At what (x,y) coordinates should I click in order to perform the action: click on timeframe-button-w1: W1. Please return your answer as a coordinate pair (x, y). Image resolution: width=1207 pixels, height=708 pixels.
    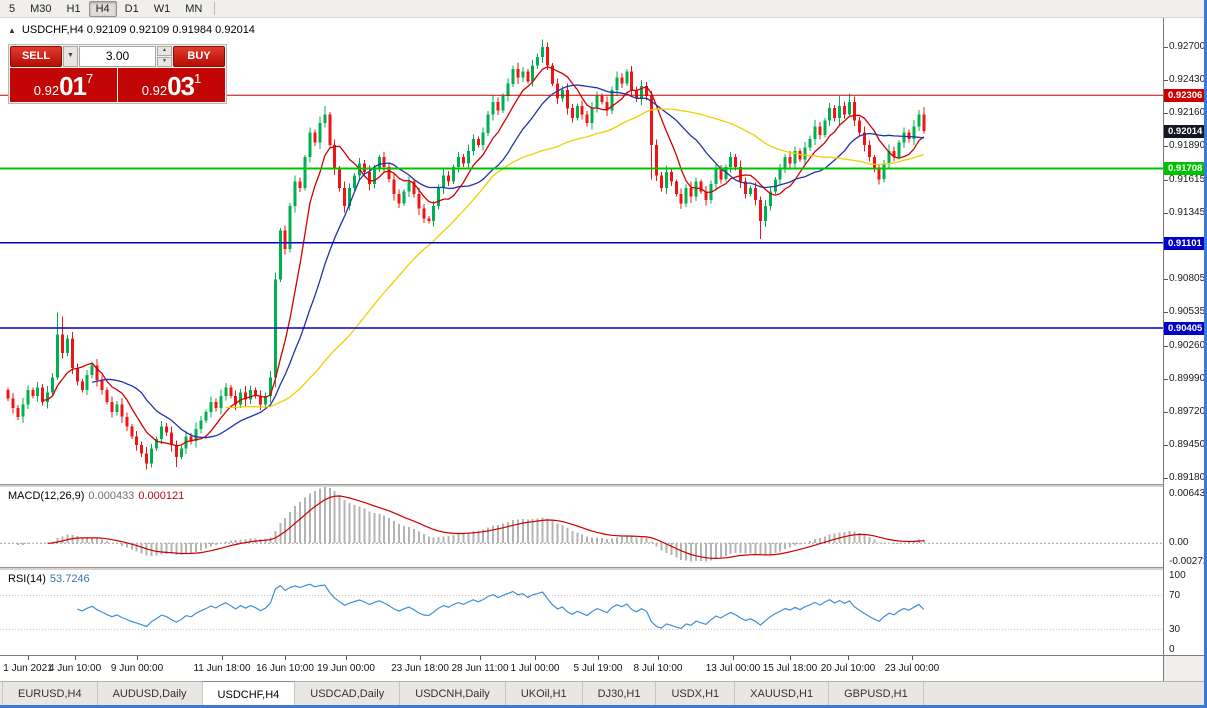
    Looking at the image, I should click on (162, 8).